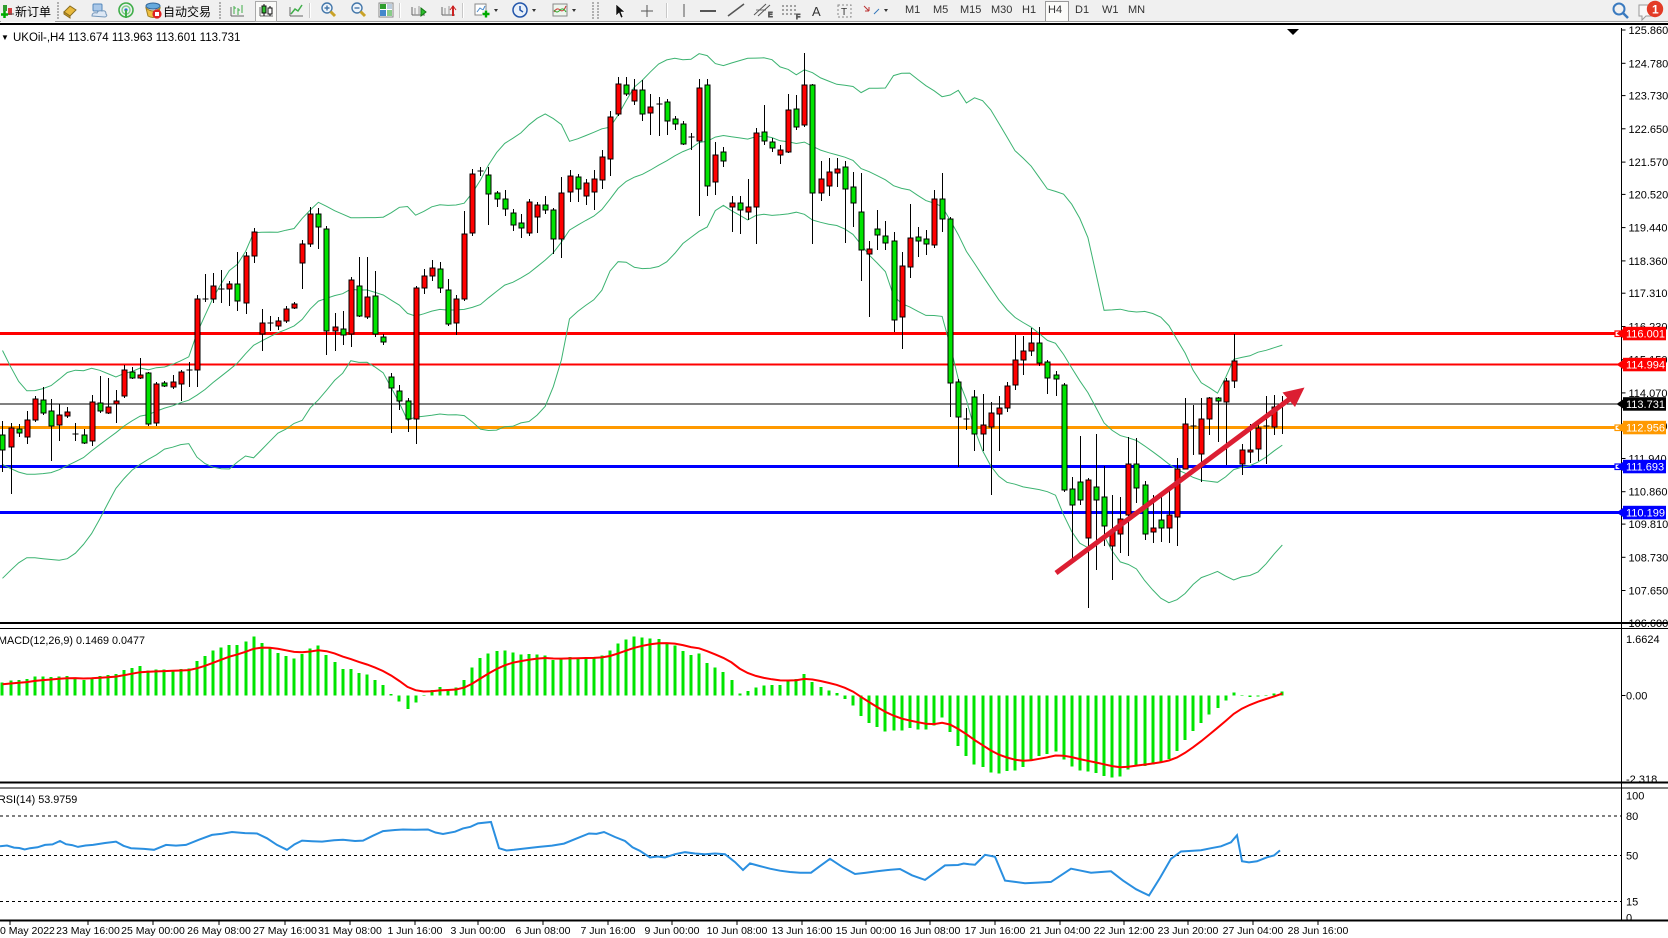 This screenshot has width=1668, height=938. I want to click on svg-text: 28 Jun 16:00, so click(1318, 931).